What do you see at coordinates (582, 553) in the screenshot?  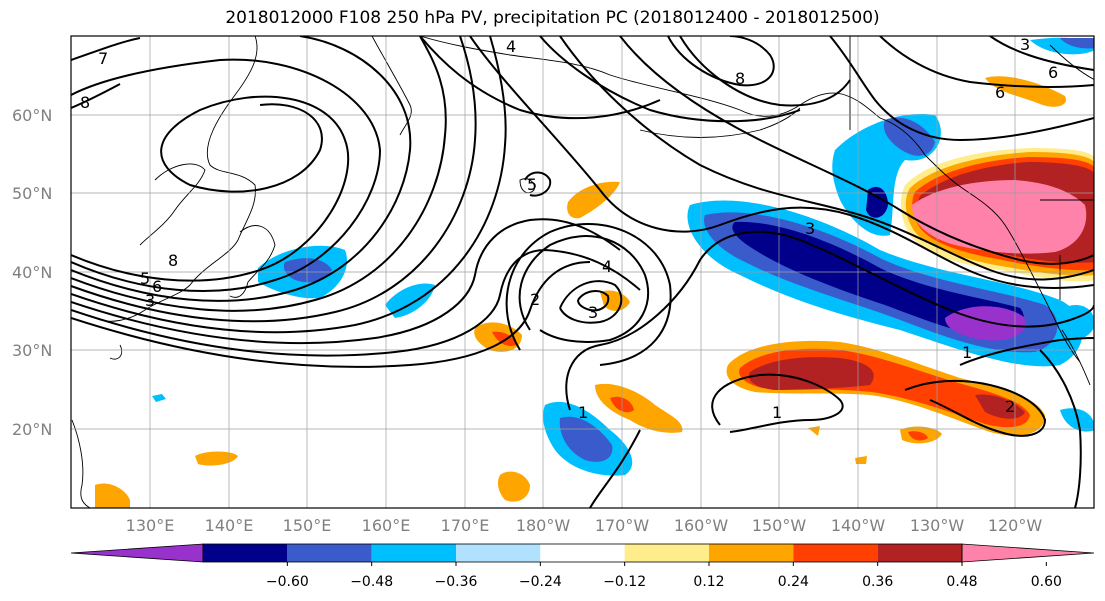 I see `colorbar-frame` at bounding box center [582, 553].